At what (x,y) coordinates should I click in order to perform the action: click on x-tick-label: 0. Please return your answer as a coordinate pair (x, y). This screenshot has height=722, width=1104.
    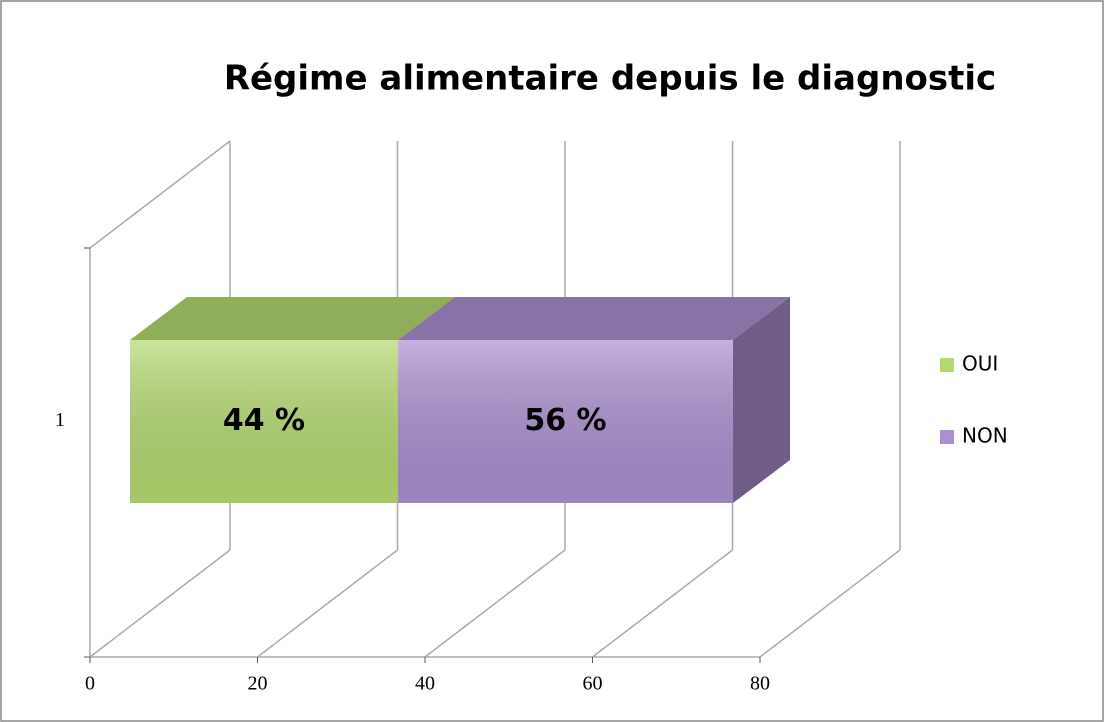
    Looking at the image, I should click on (90, 684).